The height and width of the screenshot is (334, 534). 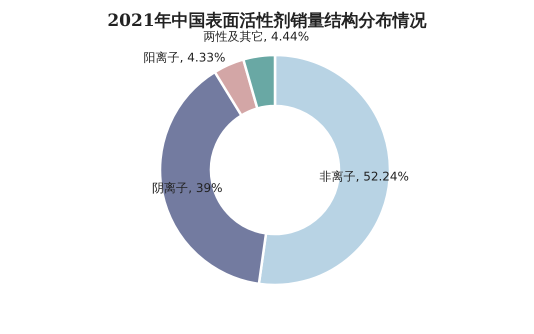 What do you see at coordinates (267, 21) in the screenshot?
I see `chart-title: 2021年中国表面活性剂销量结构分布情况` at bounding box center [267, 21].